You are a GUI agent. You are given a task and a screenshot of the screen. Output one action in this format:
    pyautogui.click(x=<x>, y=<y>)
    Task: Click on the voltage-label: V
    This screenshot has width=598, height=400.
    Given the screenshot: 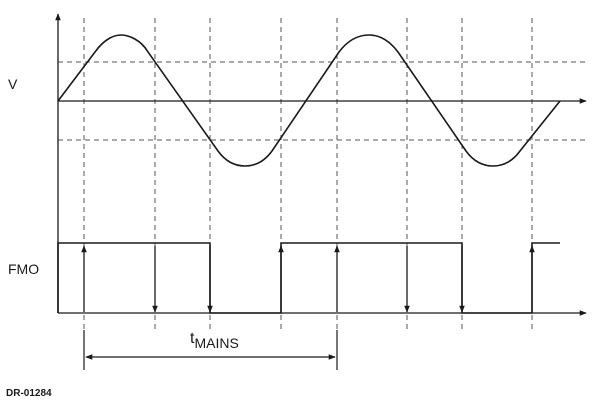 What is the action you would take?
    pyautogui.click(x=13, y=84)
    